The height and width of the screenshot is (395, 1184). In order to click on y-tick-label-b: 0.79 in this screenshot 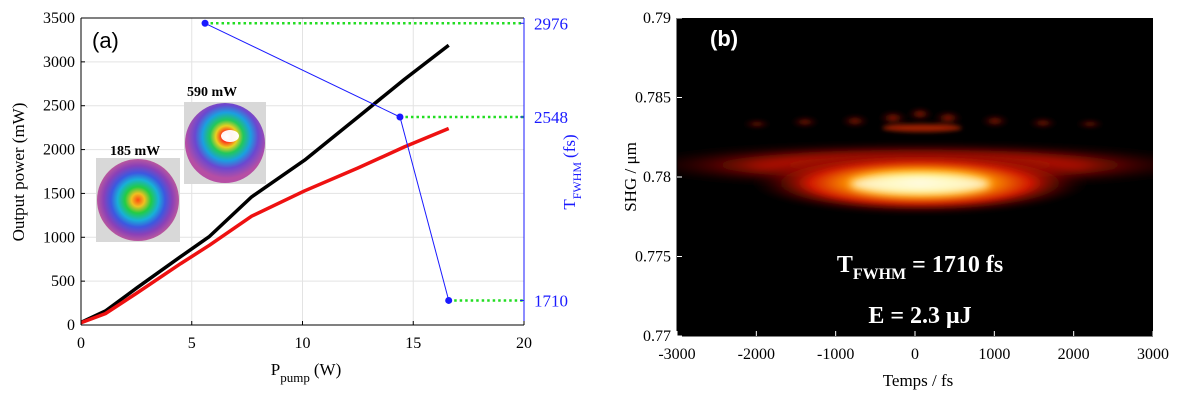, I will do `click(657, 18)`.